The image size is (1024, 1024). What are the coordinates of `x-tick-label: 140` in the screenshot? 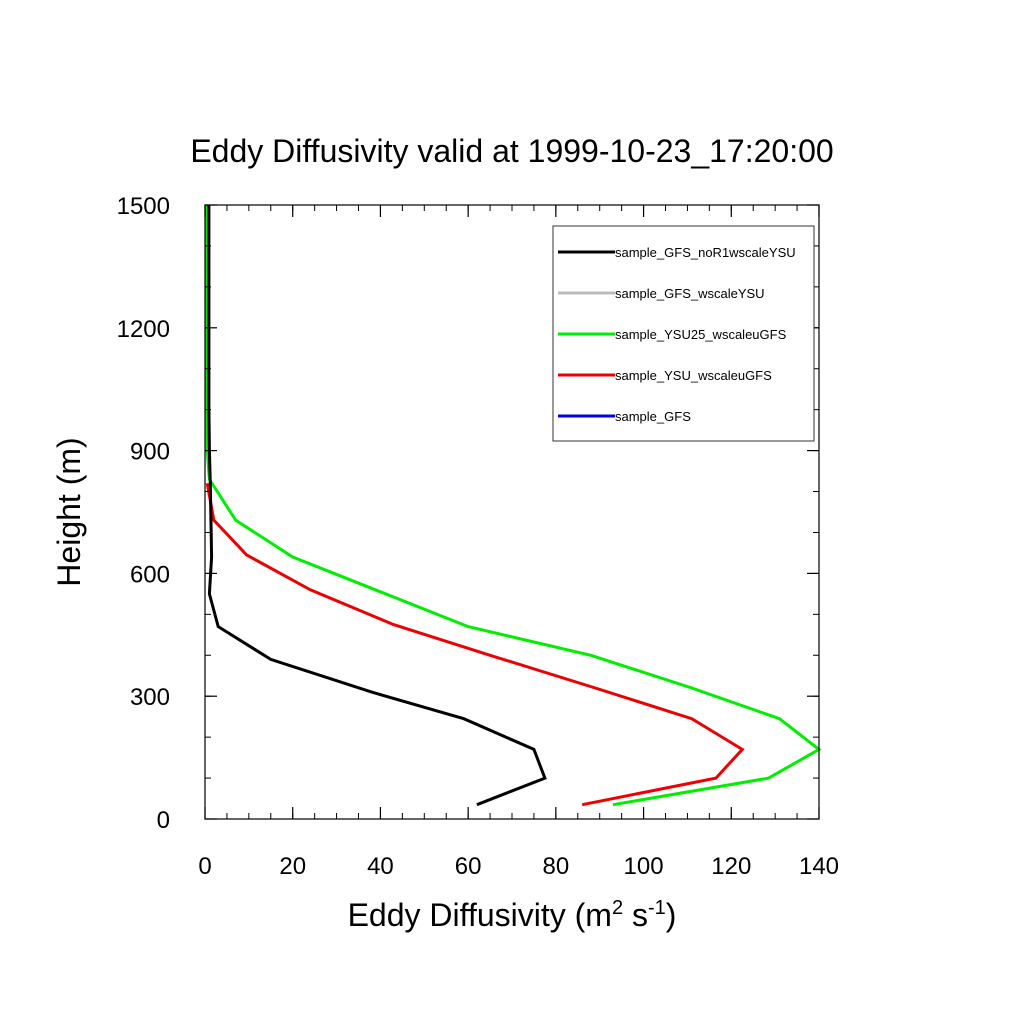 It's located at (819, 866).